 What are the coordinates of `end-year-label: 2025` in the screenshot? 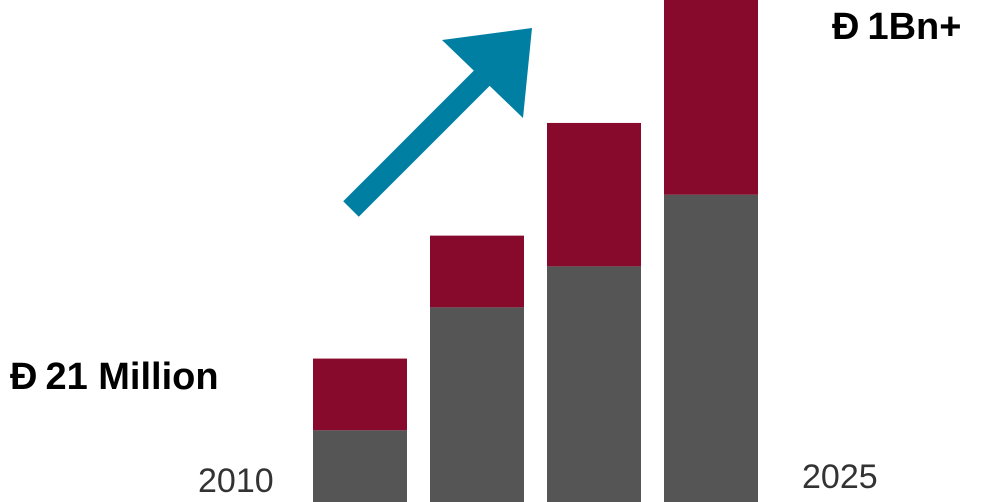 It's located at (840, 477).